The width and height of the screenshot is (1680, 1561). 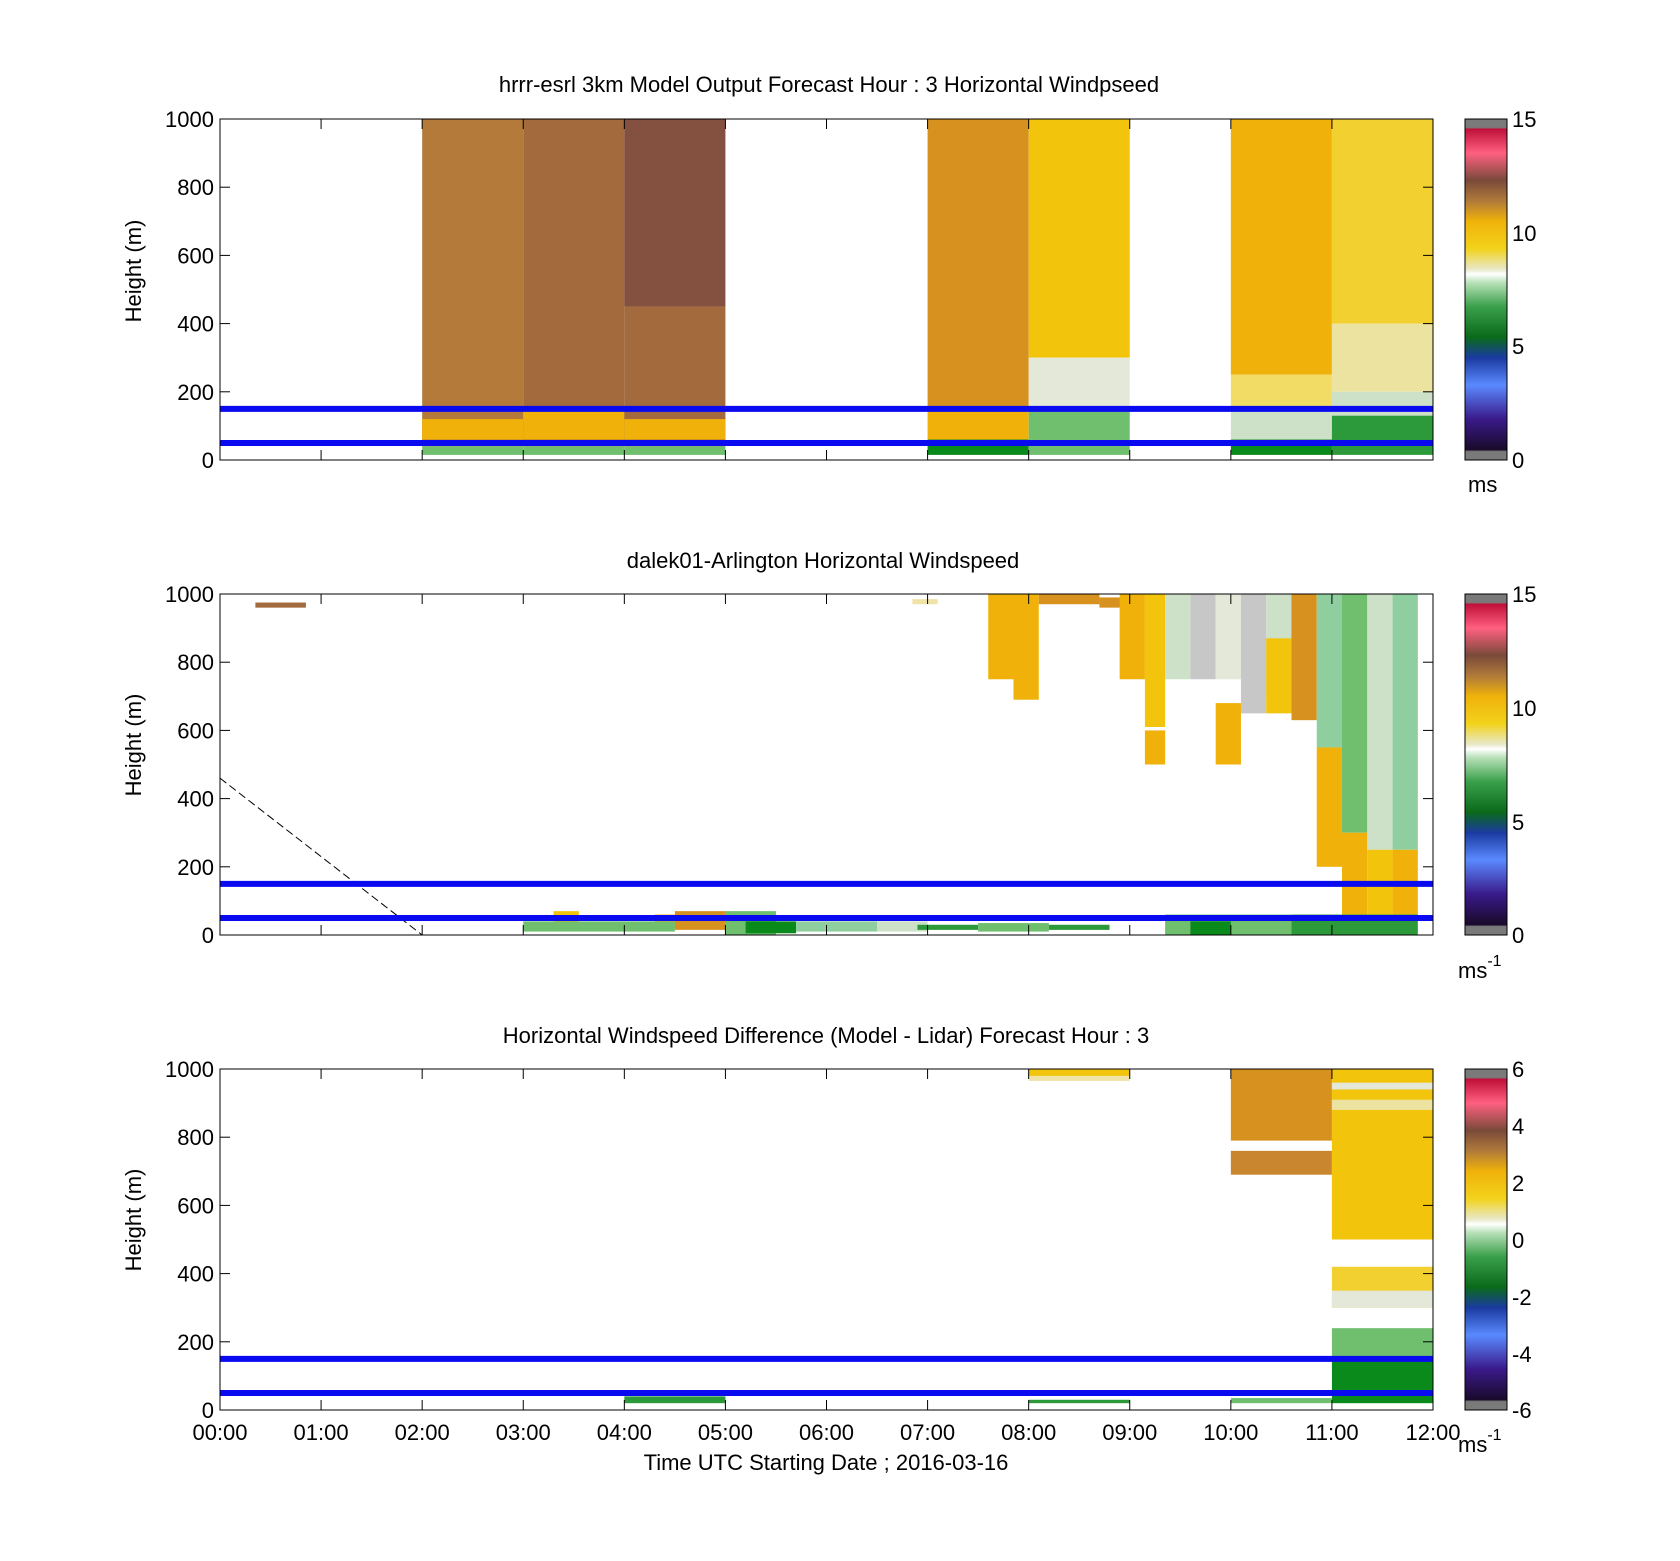 I want to click on x-tick-label: 12:00, so click(x=1432, y=1432).